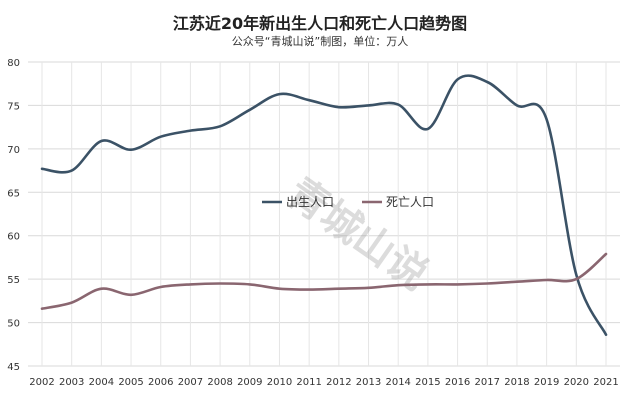 Image resolution: width=640 pixels, height=400 pixels. I want to click on y-tick-label: 50, so click(13, 324).